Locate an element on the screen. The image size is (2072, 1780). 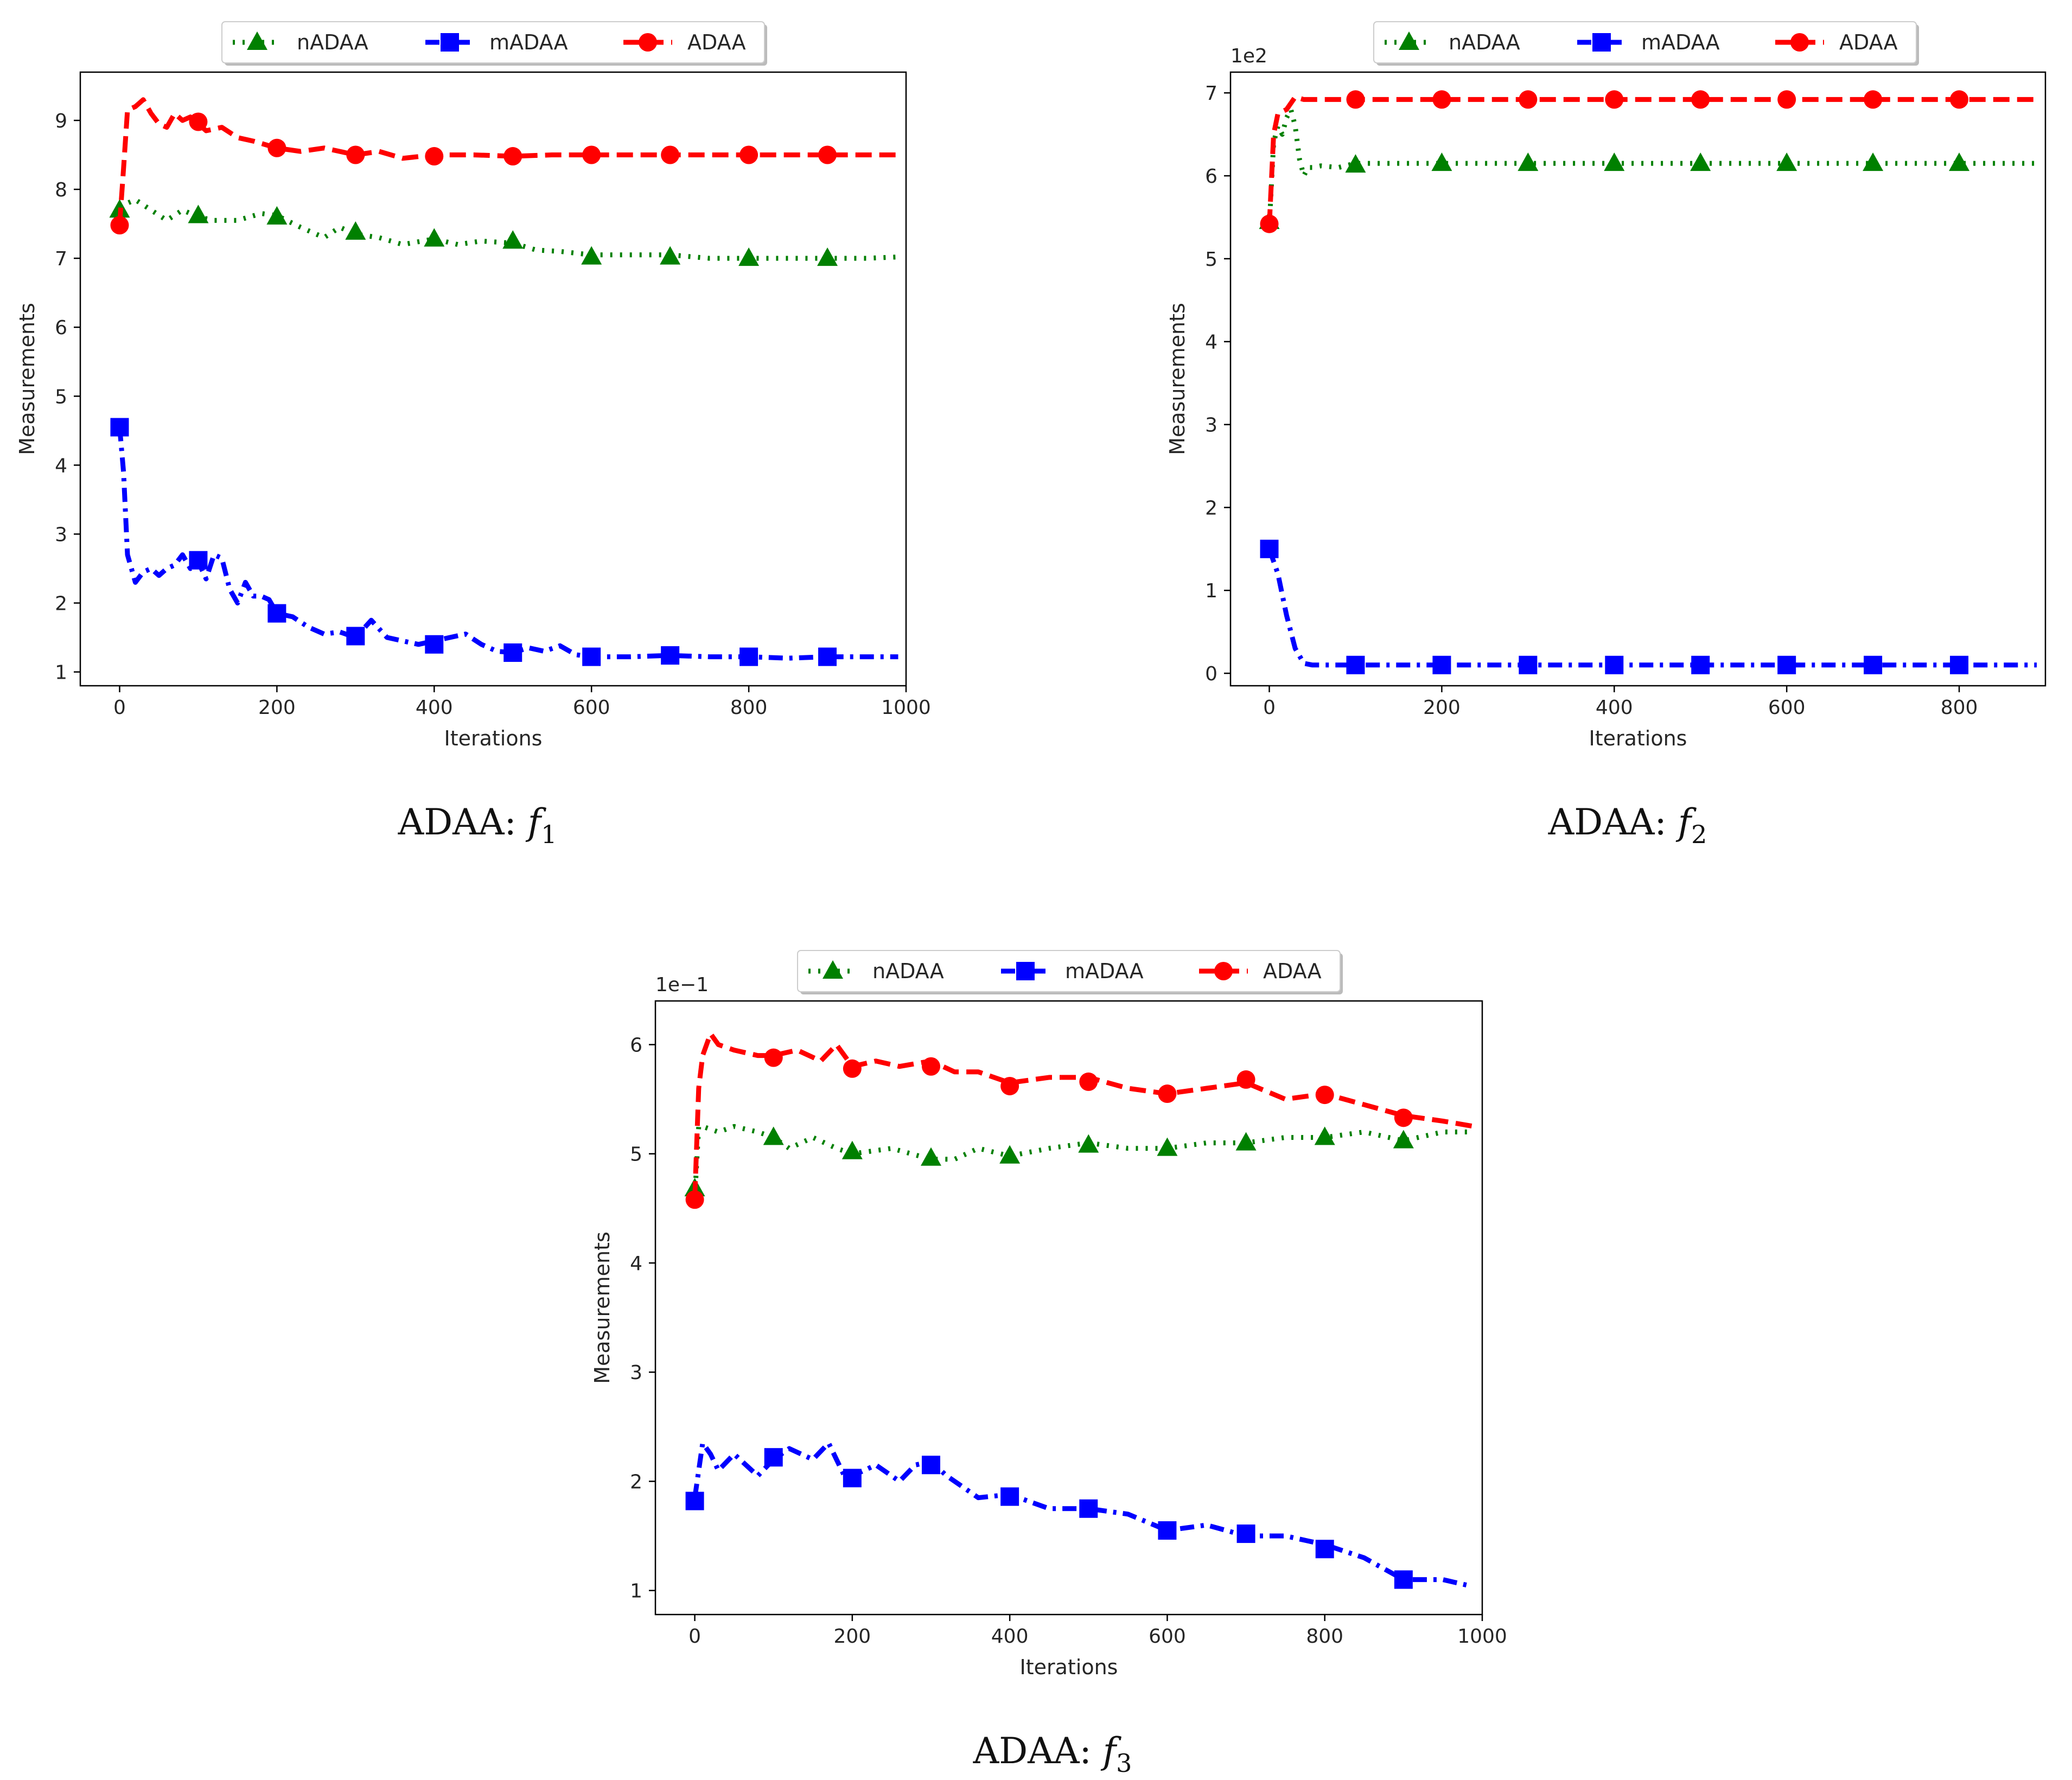
caption-prefix: ADAA: is located at coordinates (1038, 1751).